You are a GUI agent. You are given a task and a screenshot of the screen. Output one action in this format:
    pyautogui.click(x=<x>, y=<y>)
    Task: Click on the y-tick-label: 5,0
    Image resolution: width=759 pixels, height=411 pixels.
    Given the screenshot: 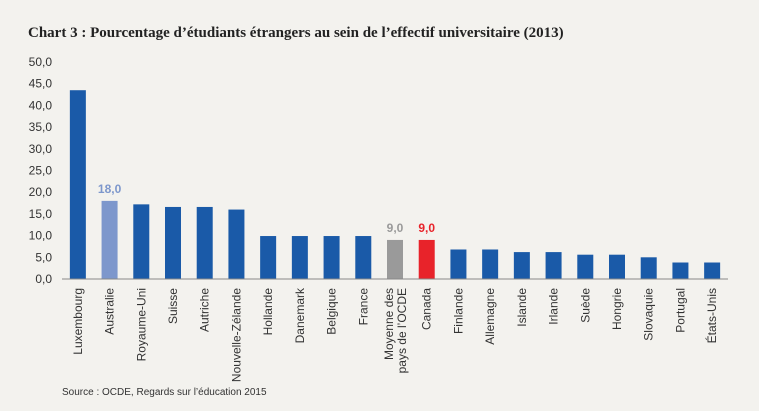 What is the action you would take?
    pyautogui.click(x=43, y=257)
    